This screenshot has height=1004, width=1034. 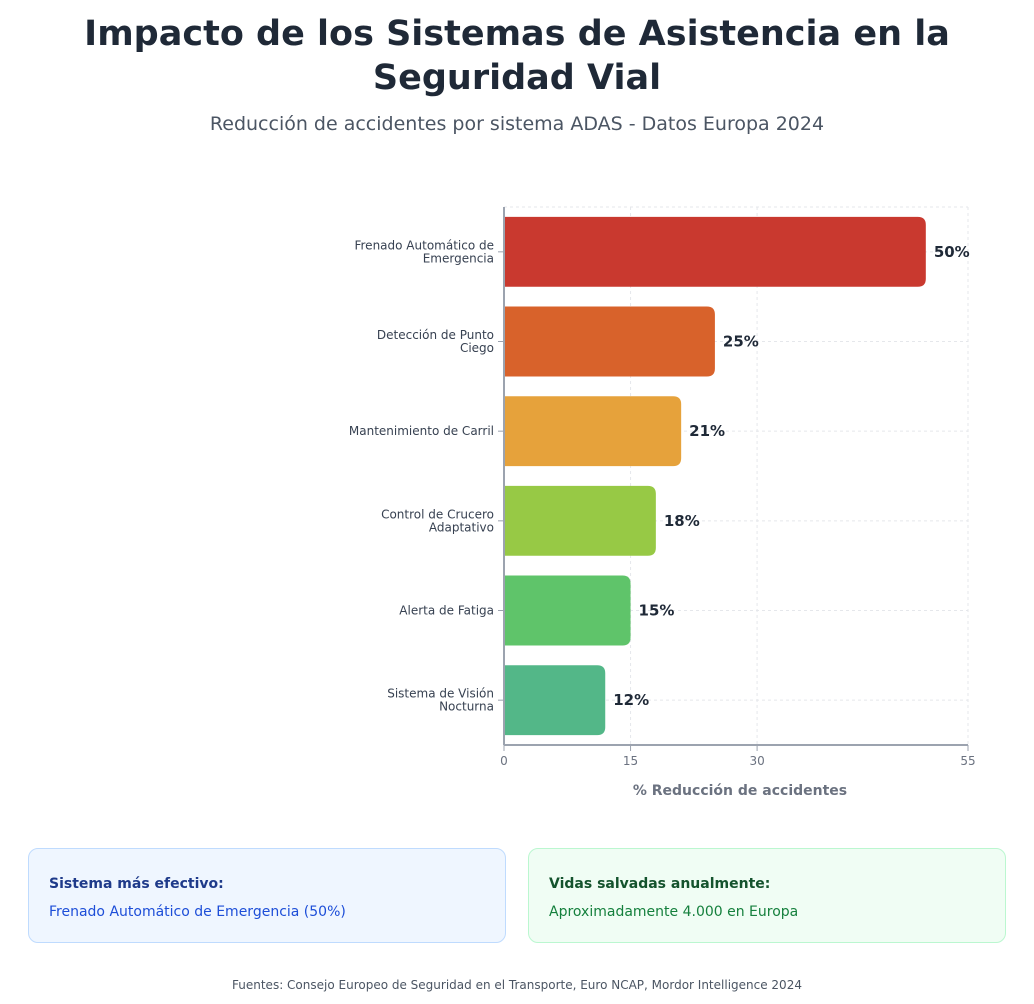 I want to click on lives-saved-text: Aproximadamente 4.000 en Europa, so click(x=674, y=912).